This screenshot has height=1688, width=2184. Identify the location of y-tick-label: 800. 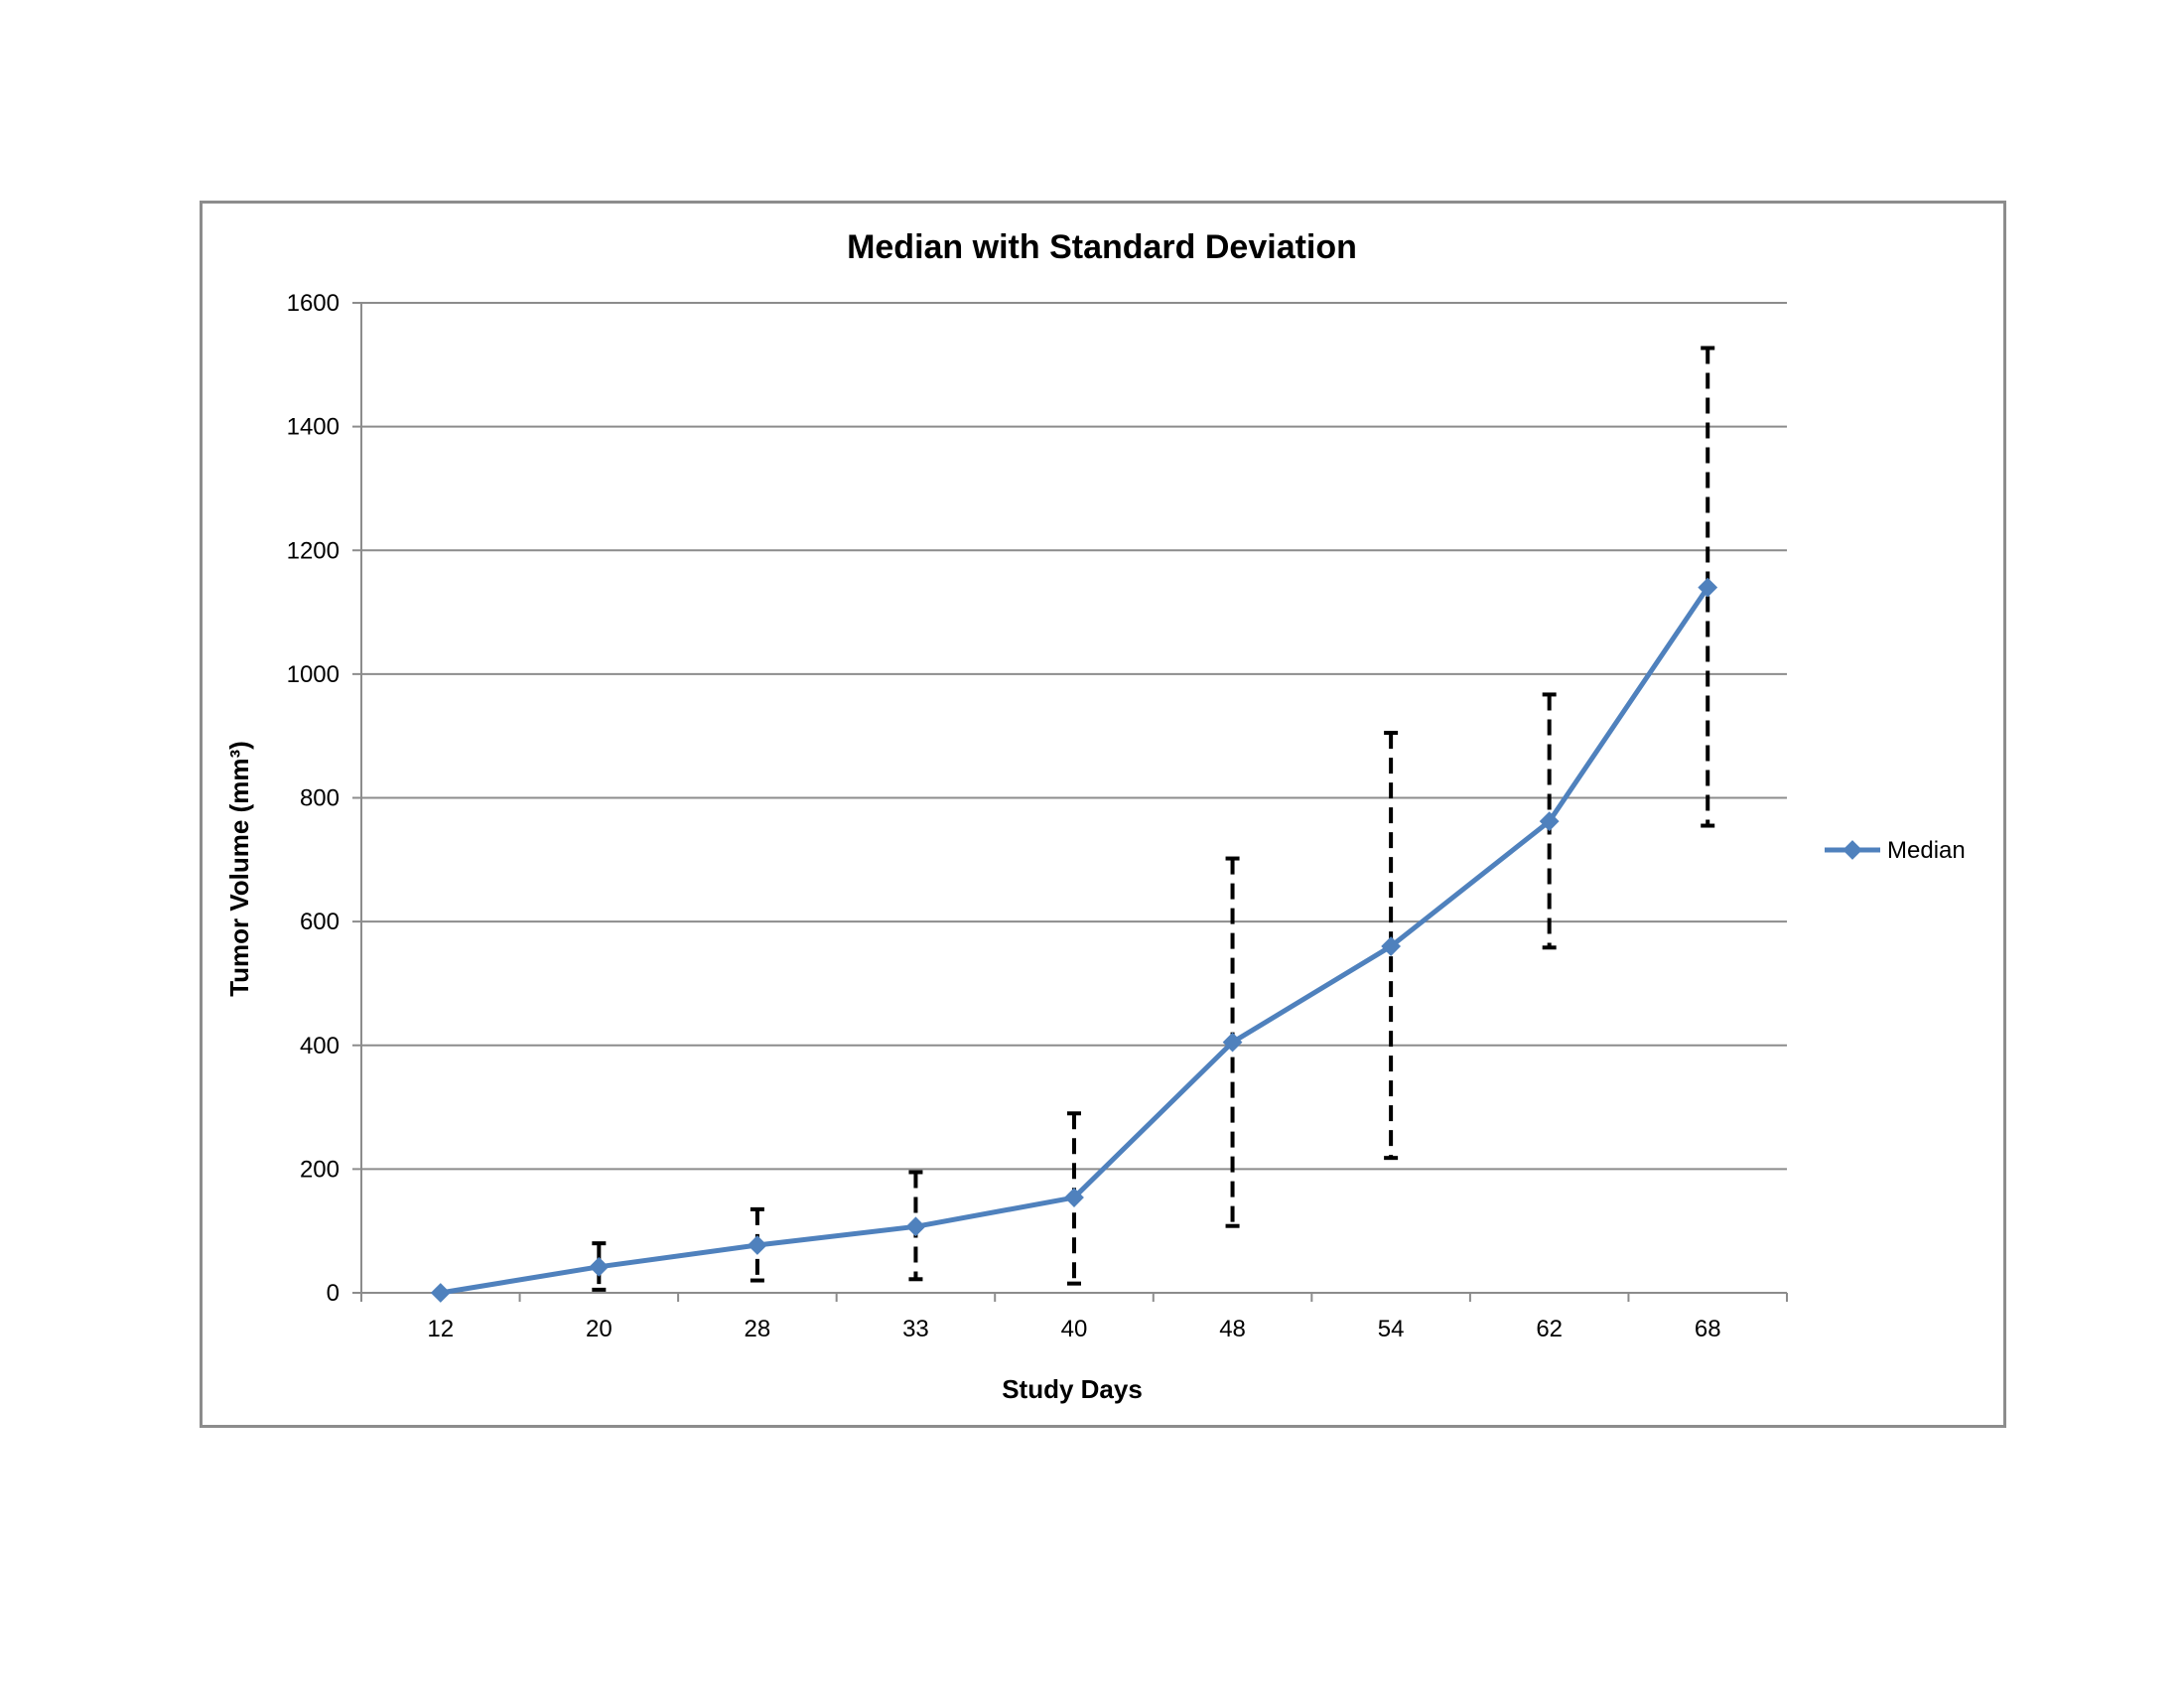
(320, 798).